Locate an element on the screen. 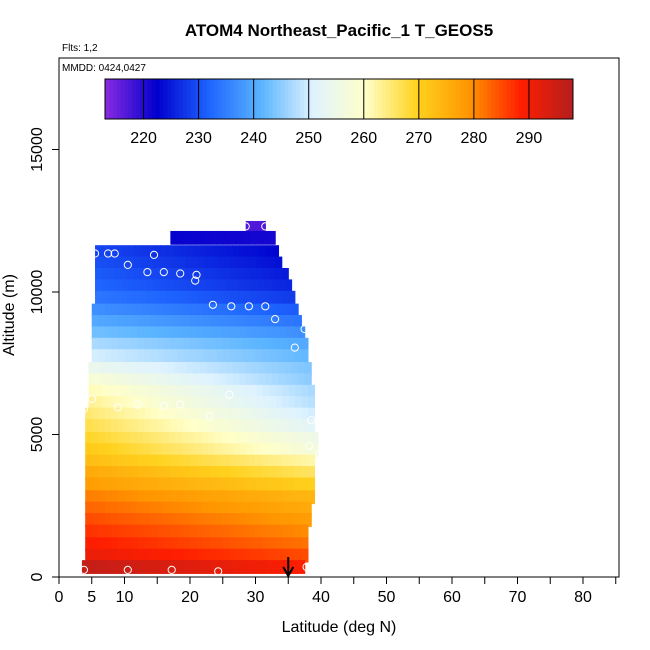  x-tick-label: 0 is located at coordinates (59, 597).